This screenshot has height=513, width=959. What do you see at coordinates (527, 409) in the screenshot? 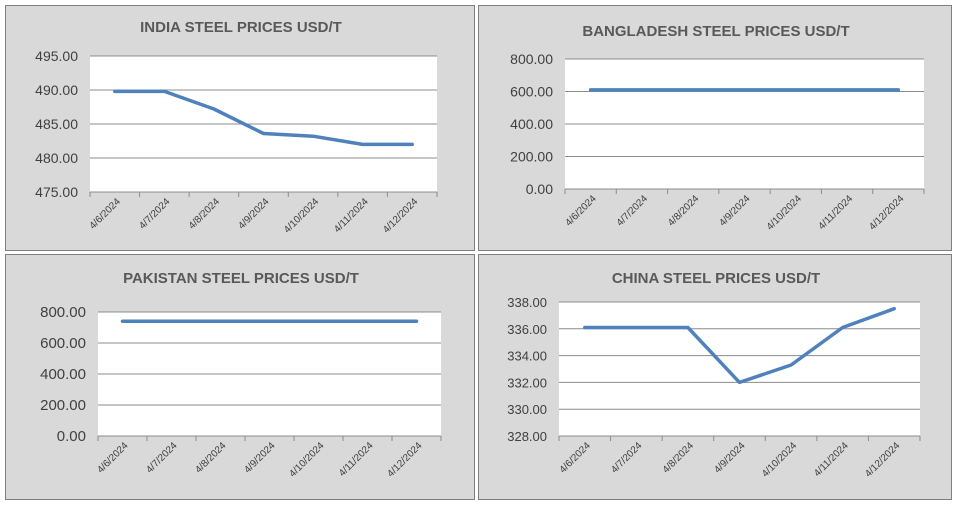
I see `y-tick-label: 330.00` at bounding box center [527, 409].